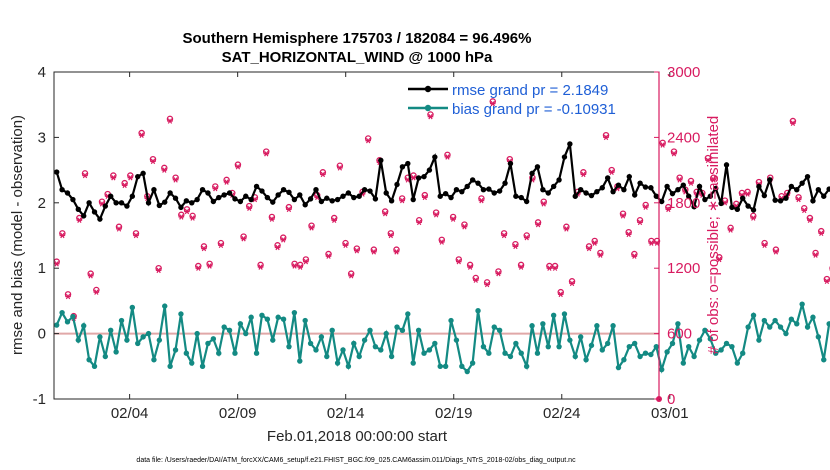 The image size is (830, 470). Describe the element at coordinates (17, 235) in the screenshot. I see `y-axis-label-left: rmse and bias (model - observation)` at that location.